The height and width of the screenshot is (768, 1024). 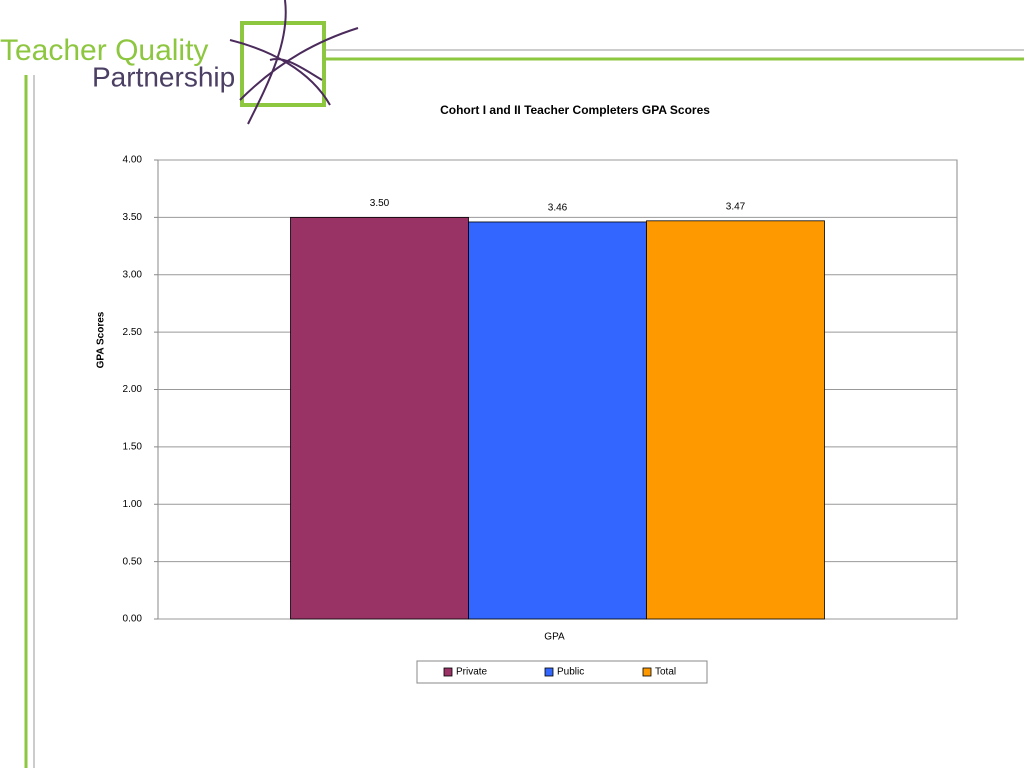 I want to click on logo-strokes, so click(x=294, y=62).